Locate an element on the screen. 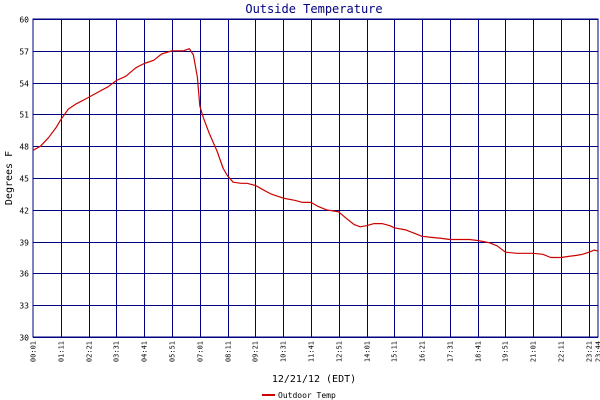  y-tick-label: 42 is located at coordinates (24, 211).